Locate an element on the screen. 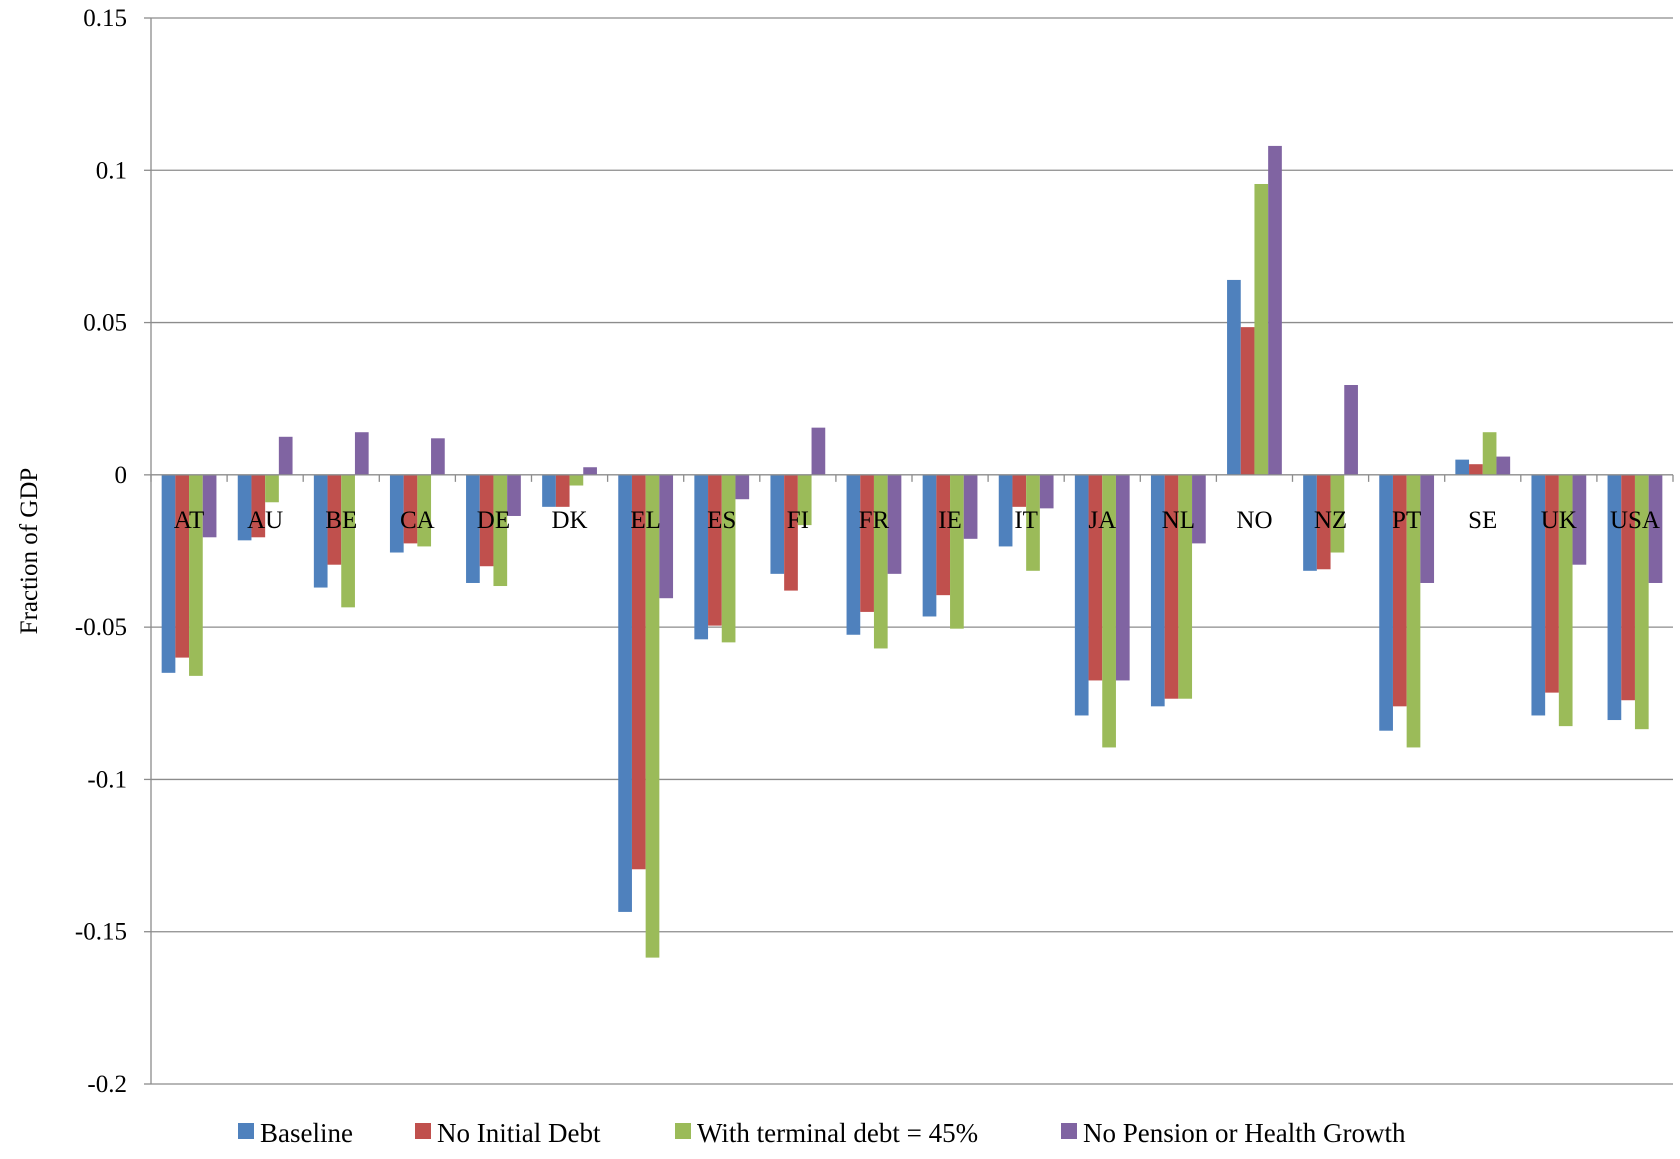  bar-with-terminal-debt-45-ie is located at coordinates (957, 551).